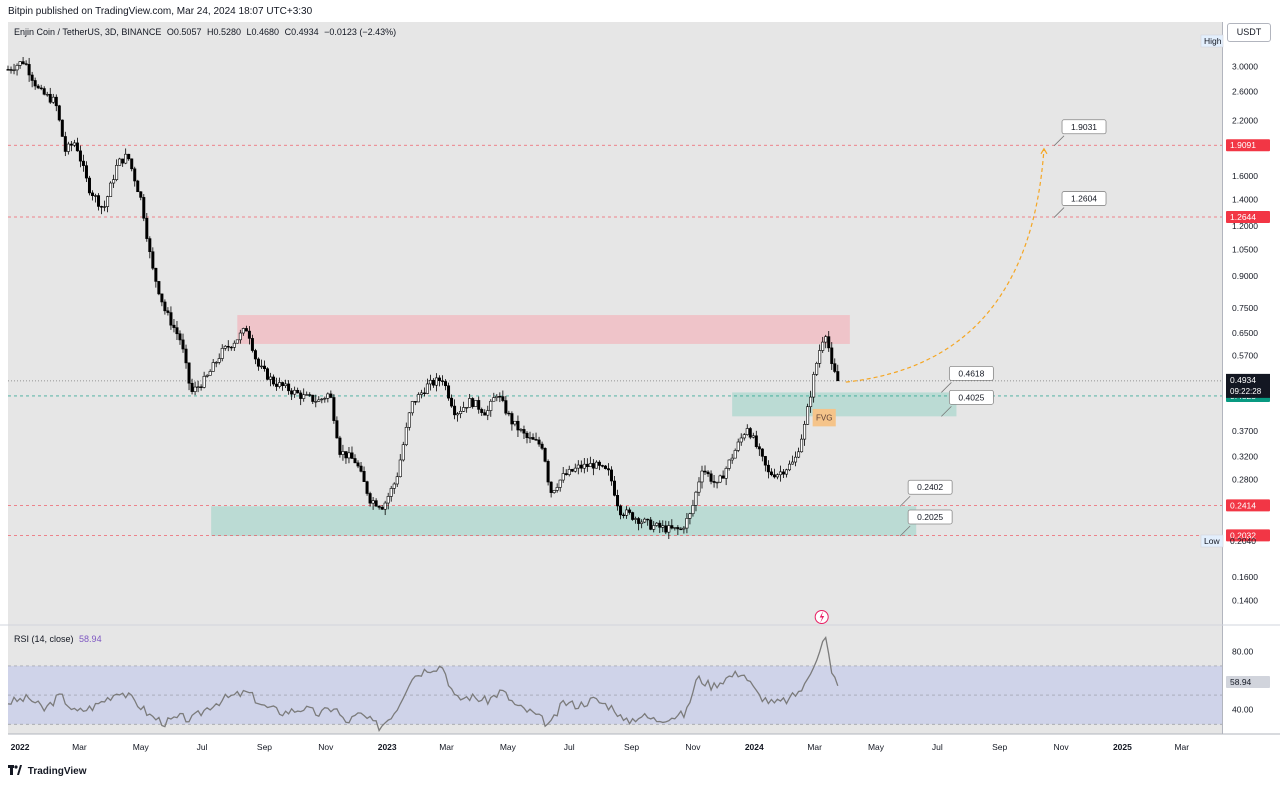 This screenshot has width=1280, height=785. I want to click on ohlc-low: L0.4680, so click(263, 32).